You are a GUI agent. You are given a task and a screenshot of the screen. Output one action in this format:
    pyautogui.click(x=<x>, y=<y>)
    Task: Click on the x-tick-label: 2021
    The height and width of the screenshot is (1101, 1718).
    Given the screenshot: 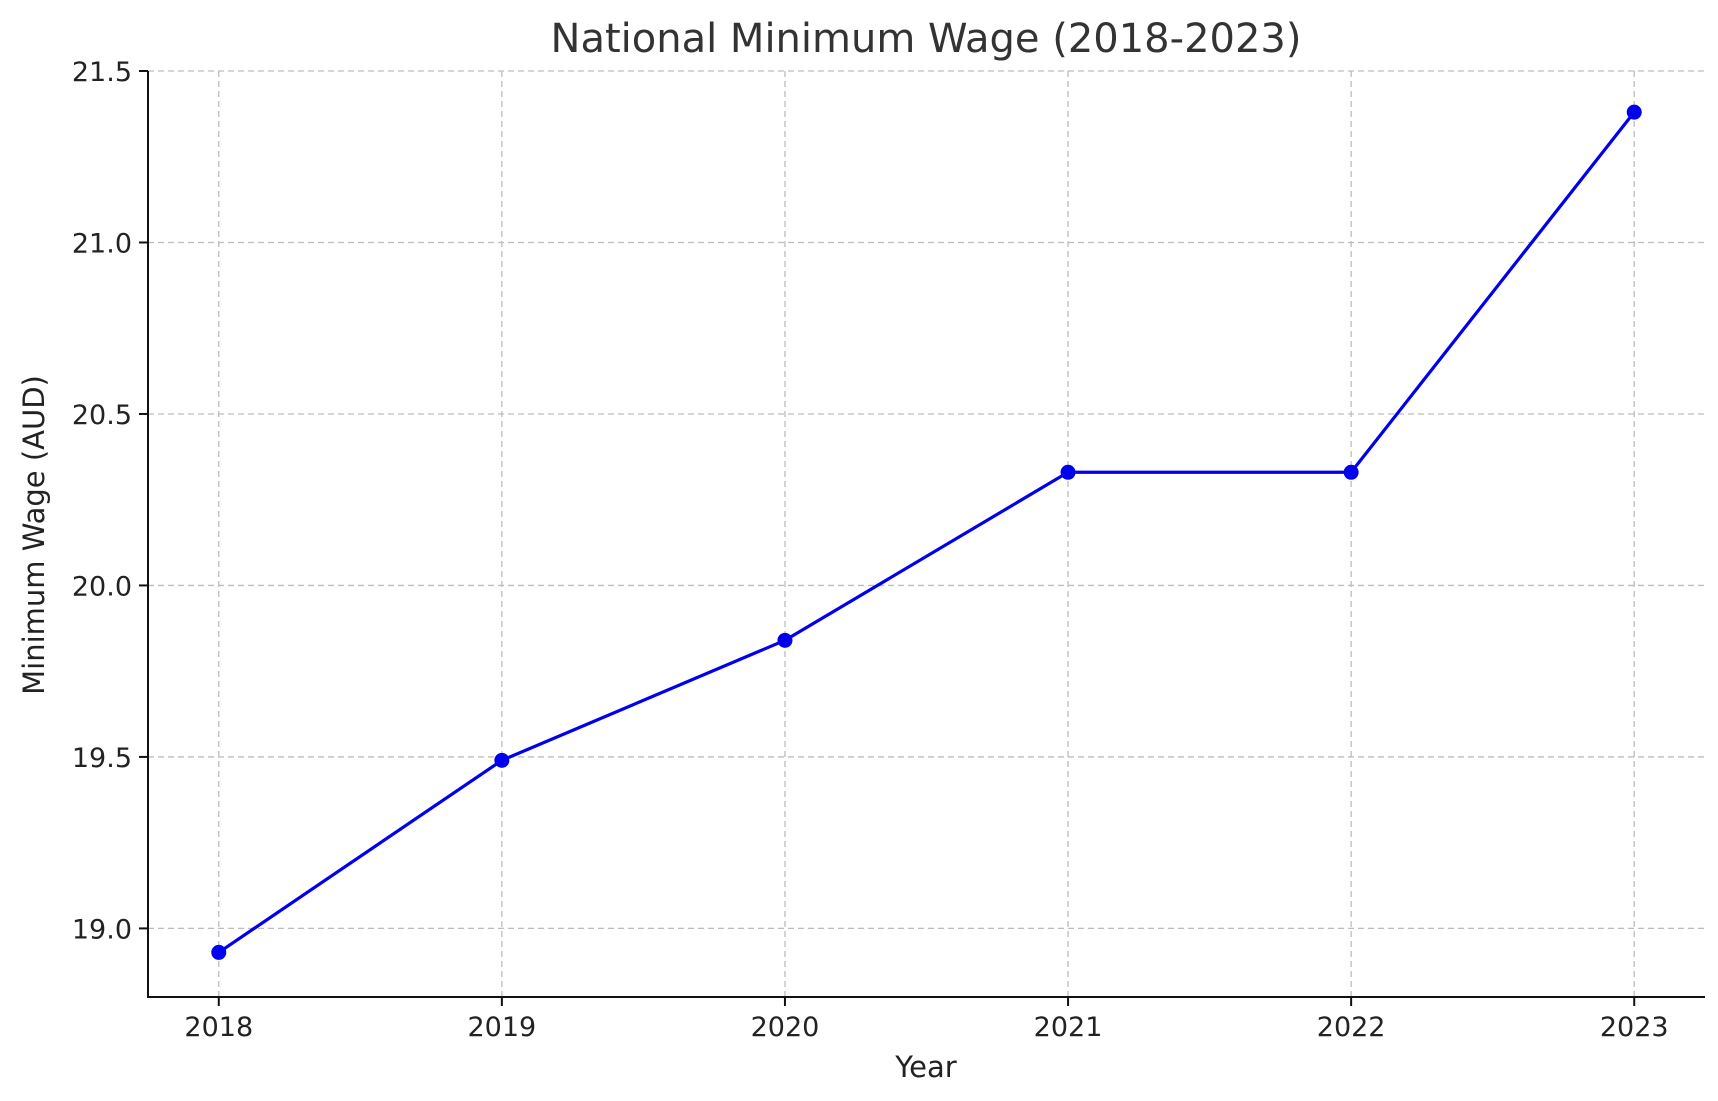 What is the action you would take?
    pyautogui.click(x=1068, y=1027)
    